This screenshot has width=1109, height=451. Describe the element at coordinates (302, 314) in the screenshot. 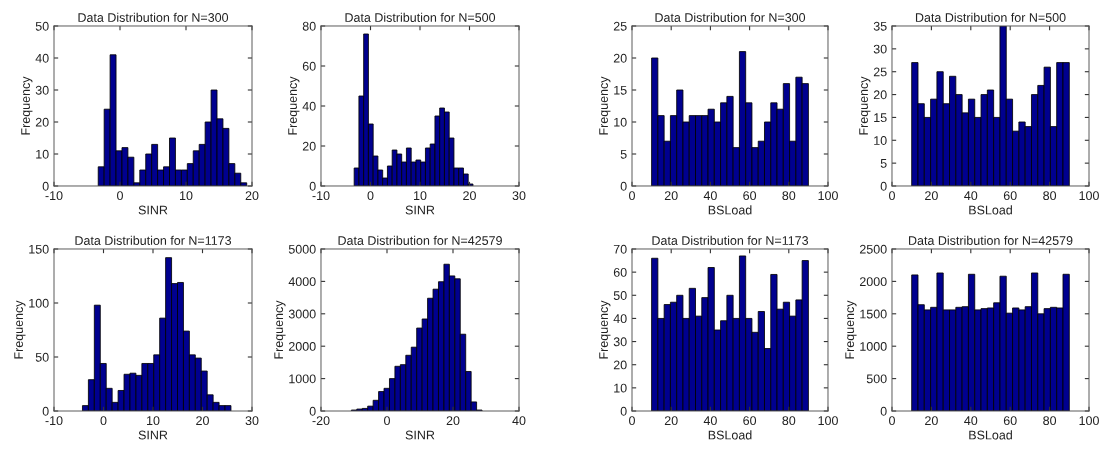

I see `y-tick-label: 3000` at that location.